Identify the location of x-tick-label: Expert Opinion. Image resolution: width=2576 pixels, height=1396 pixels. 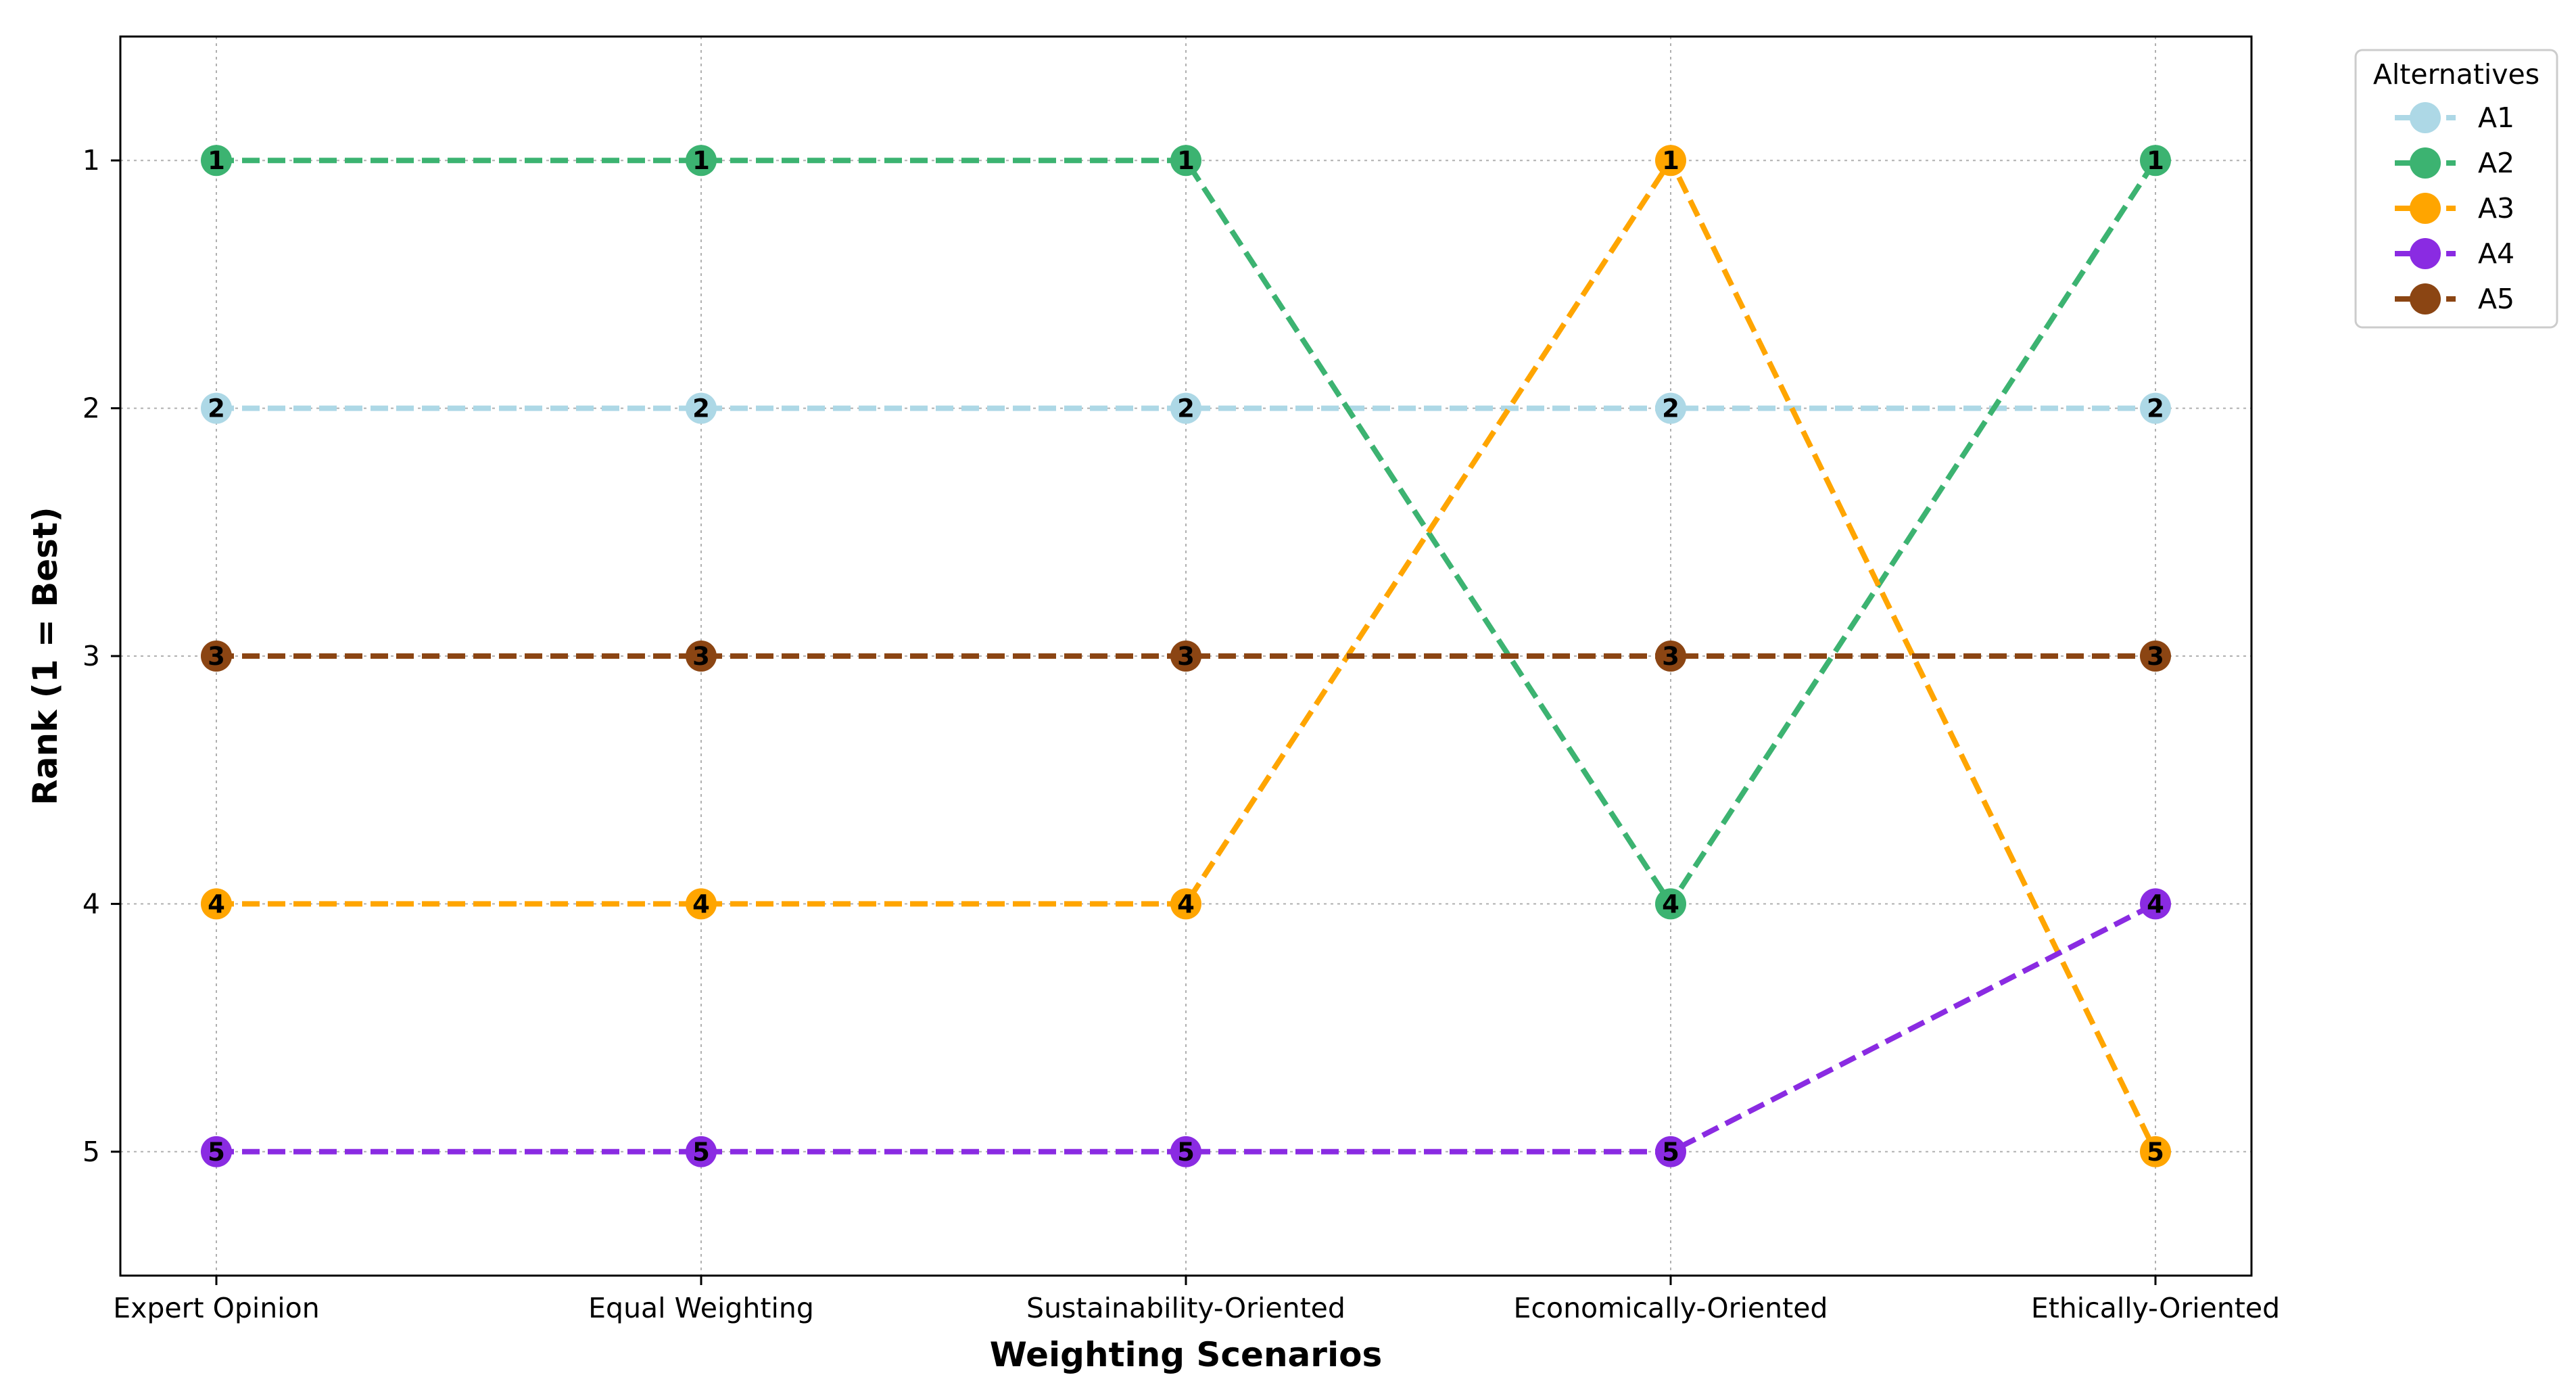
(216, 1308).